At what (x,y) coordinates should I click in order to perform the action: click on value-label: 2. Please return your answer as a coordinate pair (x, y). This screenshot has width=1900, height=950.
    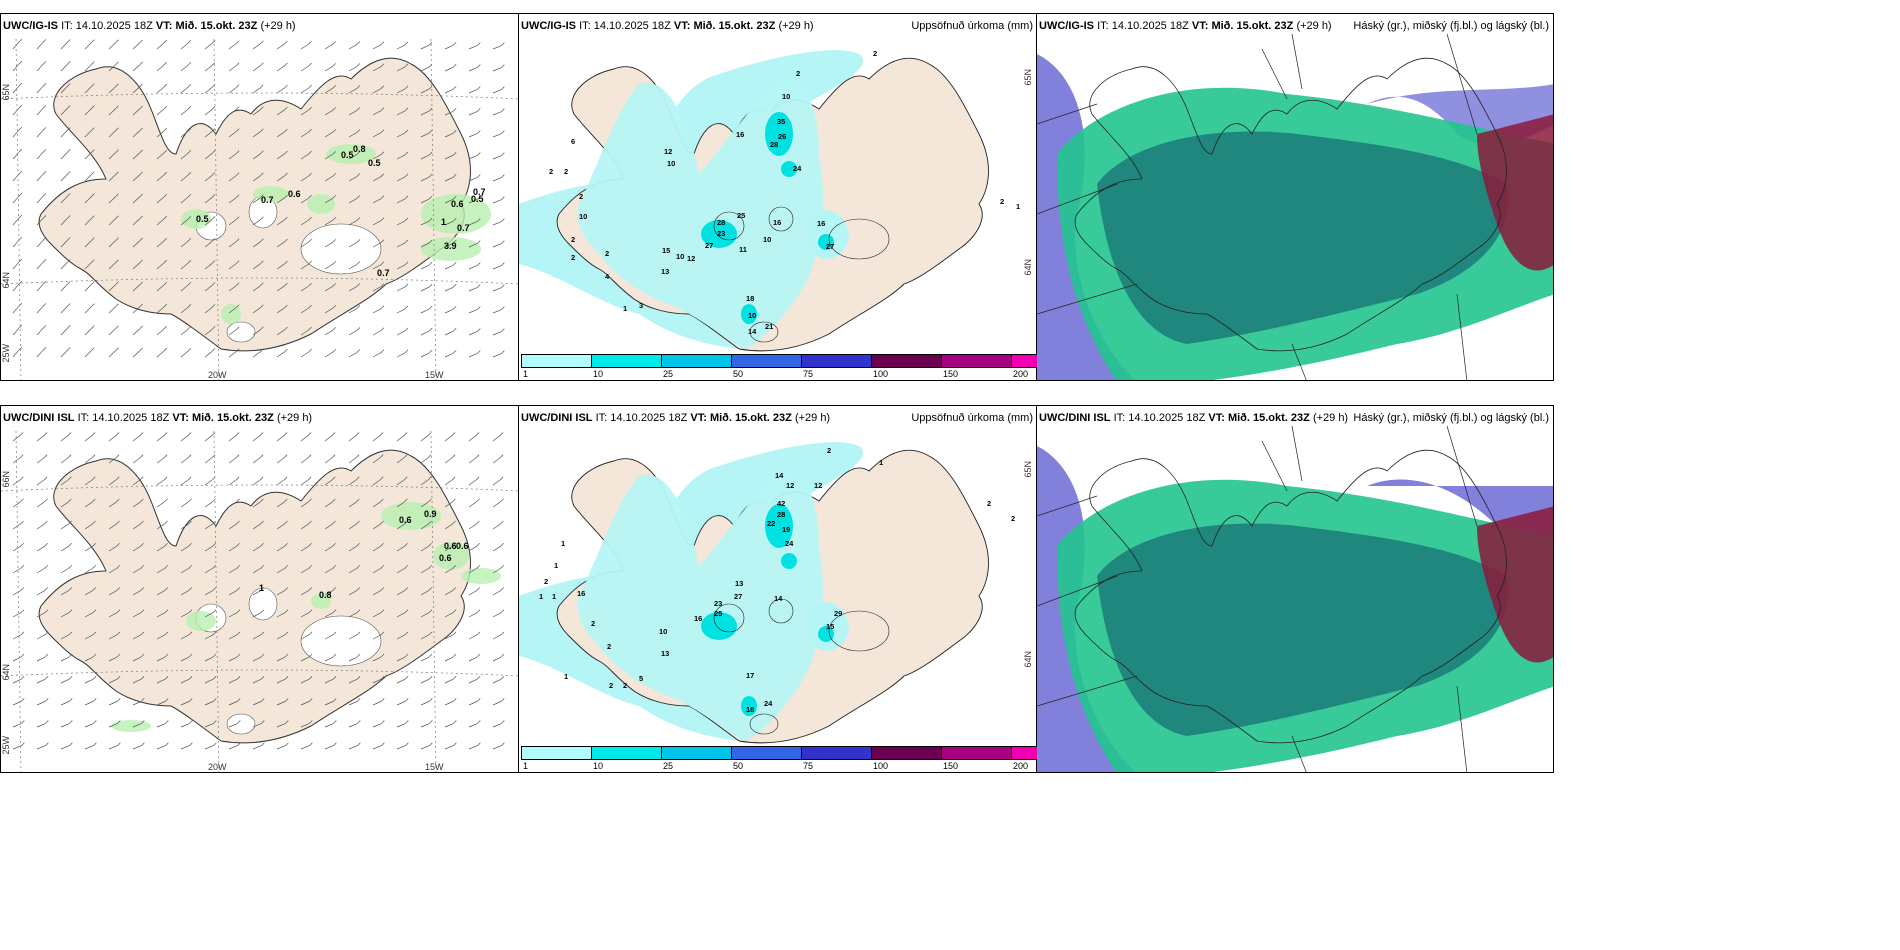
    Looking at the image, I should click on (581, 196).